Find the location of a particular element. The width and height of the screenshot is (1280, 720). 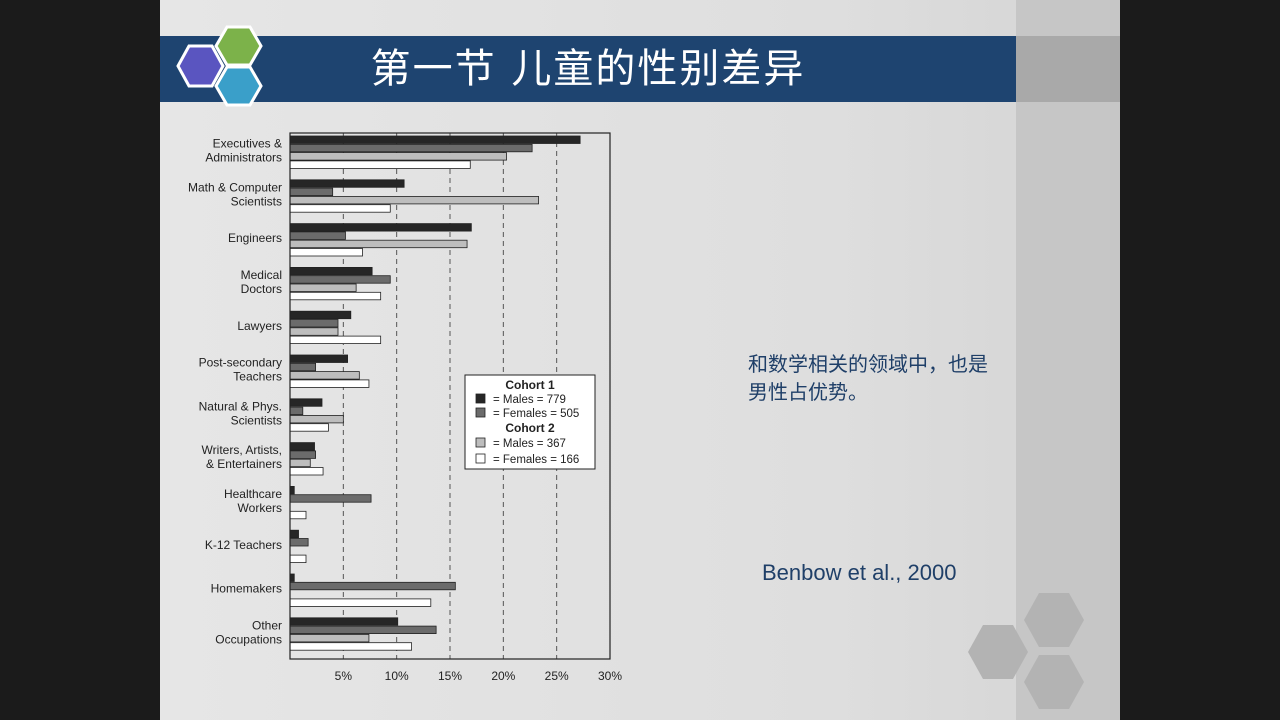

bar-c3-s4 is located at coordinates (326, 252).